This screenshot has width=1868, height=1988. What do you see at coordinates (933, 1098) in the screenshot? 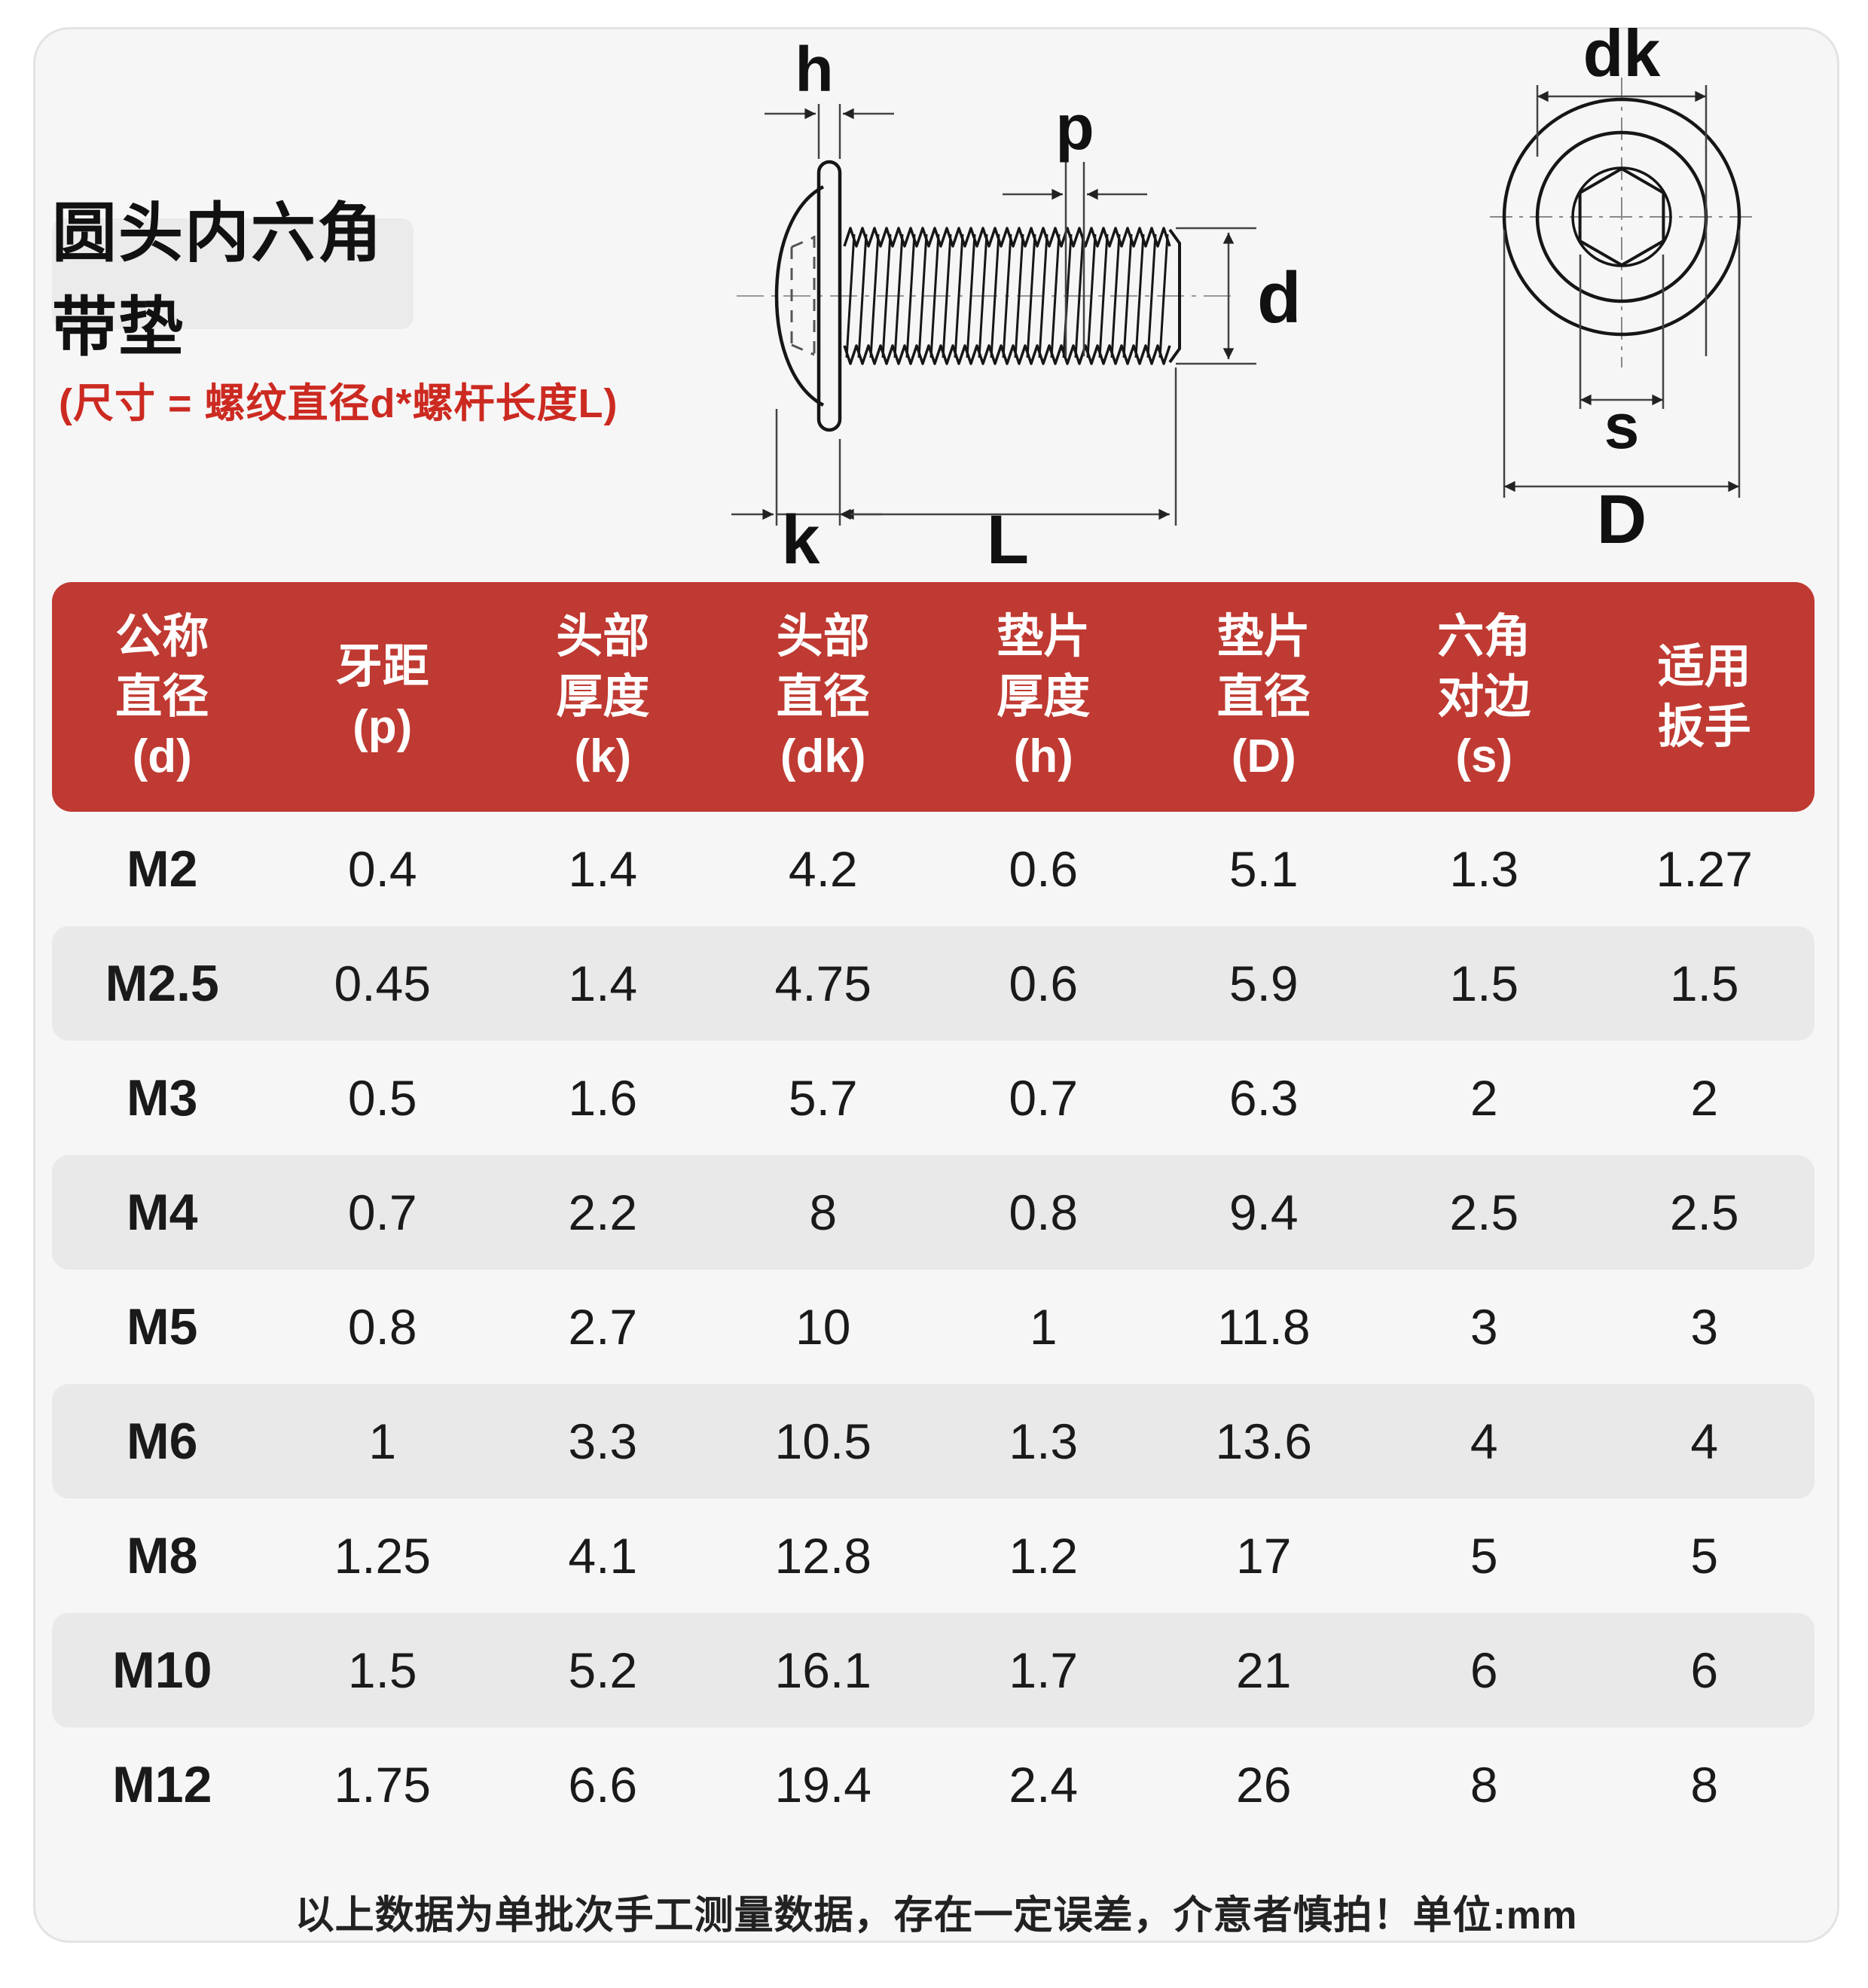
I see `table-row: M3 0.5 1.6 5.7 0.7 6.3 2 2` at bounding box center [933, 1098].